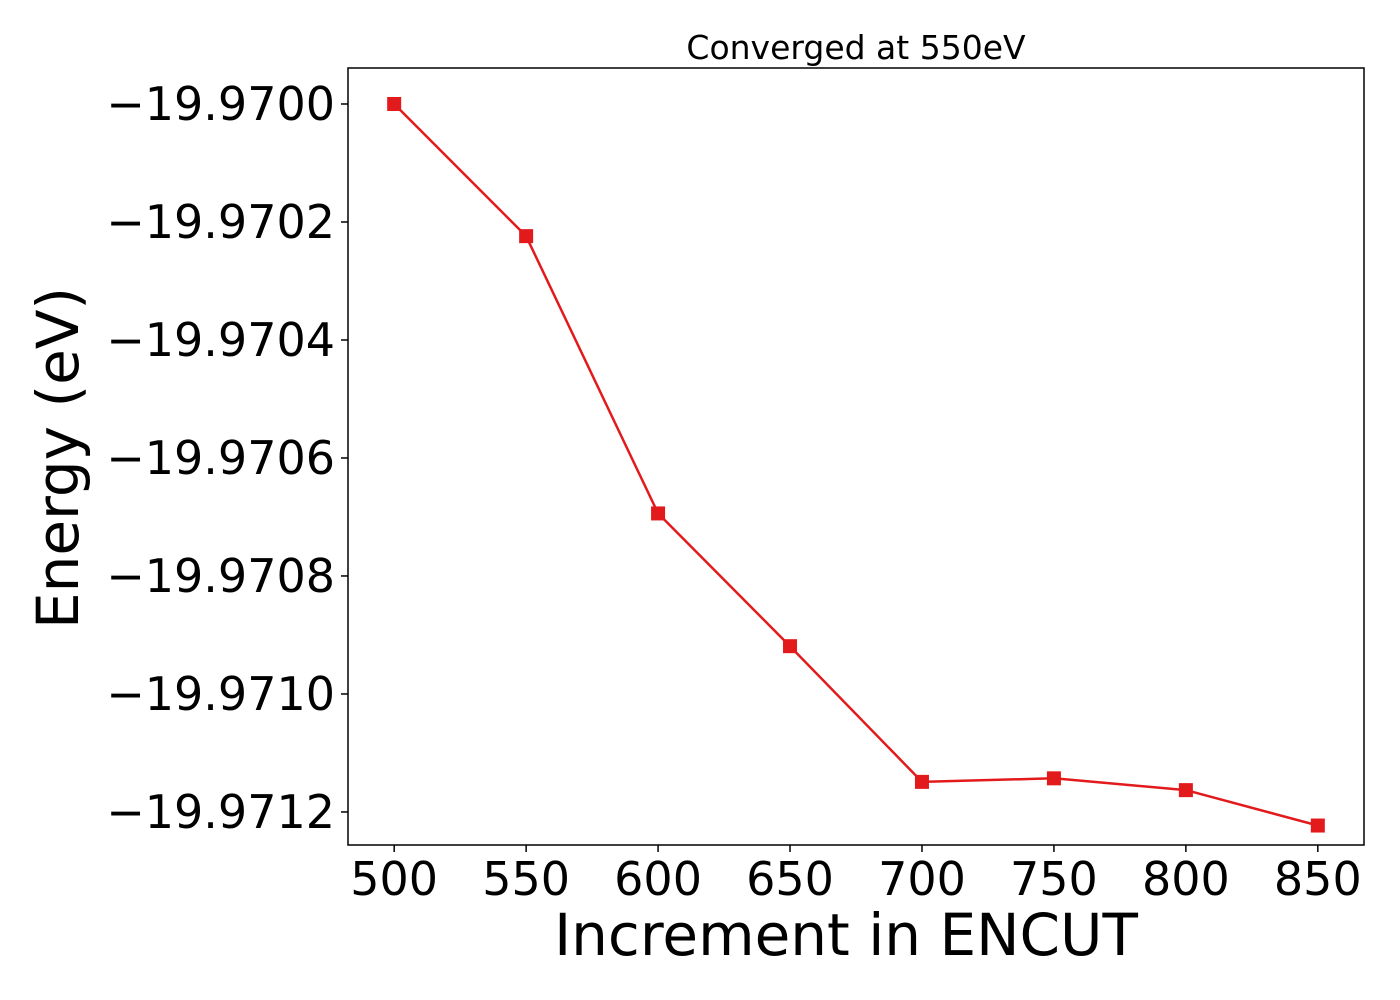 This screenshot has width=1400, height=1000. What do you see at coordinates (856, 875) in the screenshot?
I see `x-axis-ticks: 500 550 600 650 700 750 800 850` at bounding box center [856, 875].